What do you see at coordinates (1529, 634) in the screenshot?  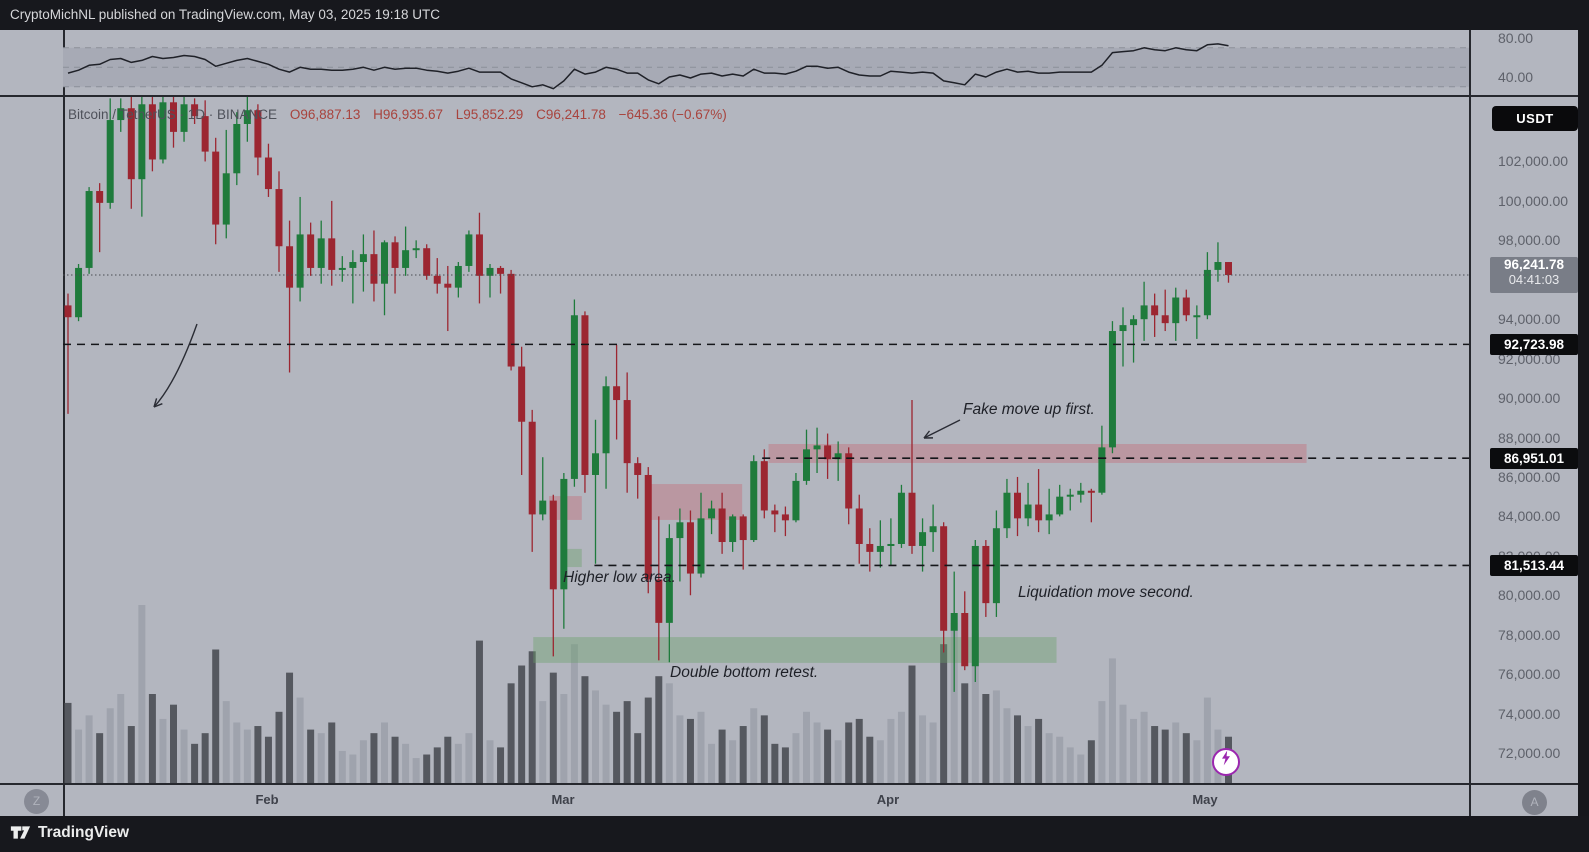 I see `price-tick: 78,000.00` at bounding box center [1529, 634].